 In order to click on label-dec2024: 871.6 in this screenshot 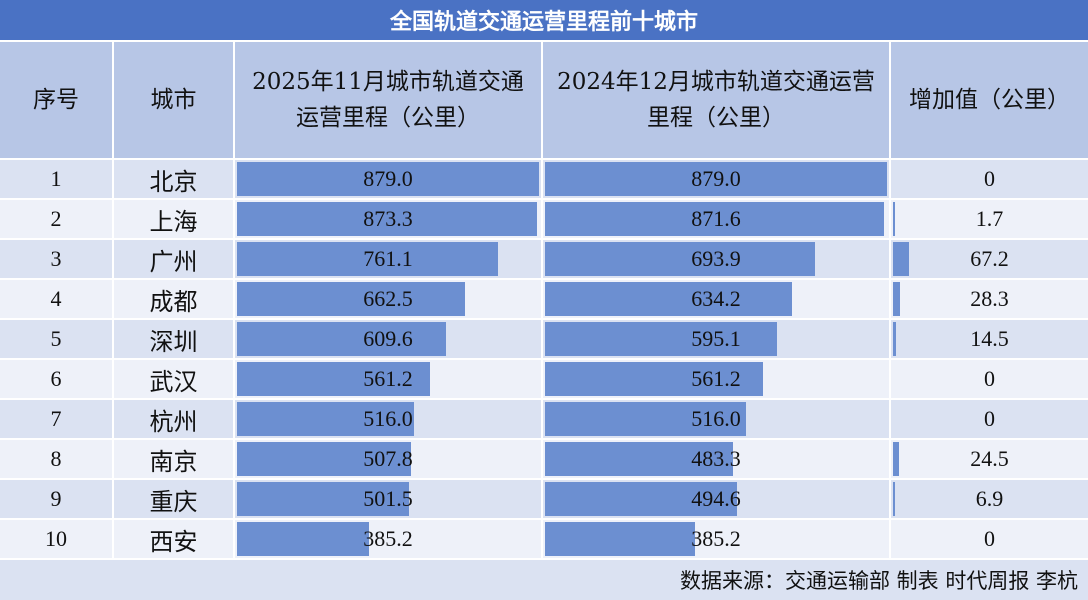, I will do `click(716, 218)`.